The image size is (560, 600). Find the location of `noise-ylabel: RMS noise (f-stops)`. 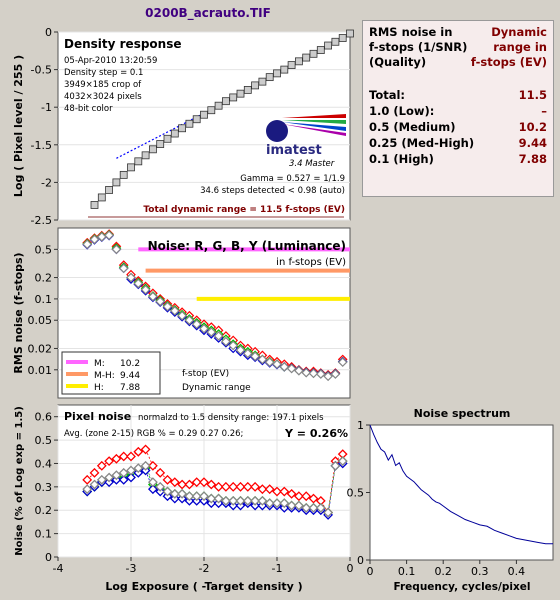

noise-ylabel: RMS noise (f-stops) is located at coordinates (18, 312).